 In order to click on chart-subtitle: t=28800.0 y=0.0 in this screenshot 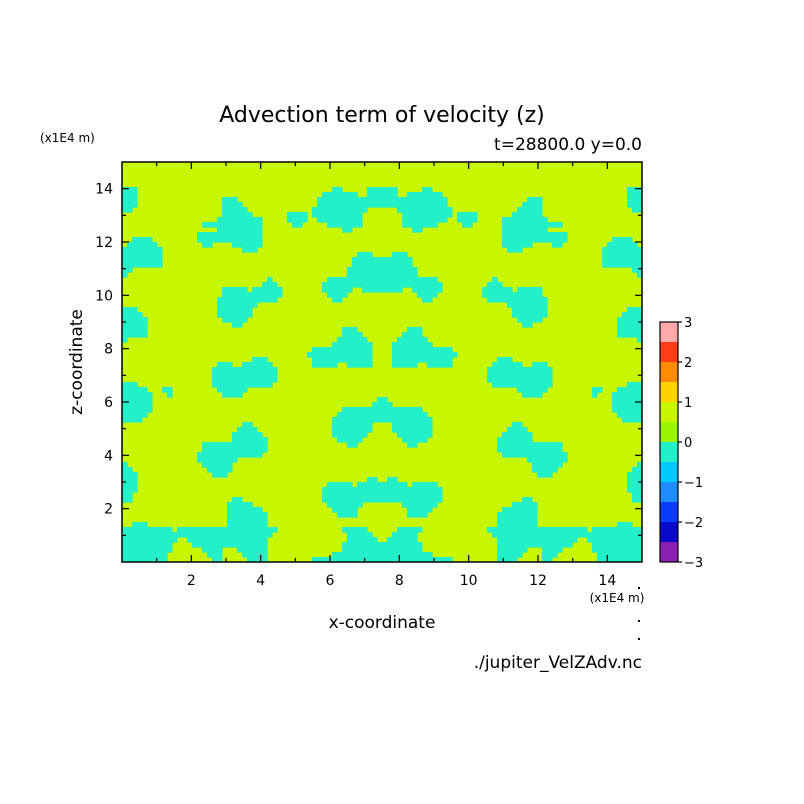, I will do `click(568, 145)`.